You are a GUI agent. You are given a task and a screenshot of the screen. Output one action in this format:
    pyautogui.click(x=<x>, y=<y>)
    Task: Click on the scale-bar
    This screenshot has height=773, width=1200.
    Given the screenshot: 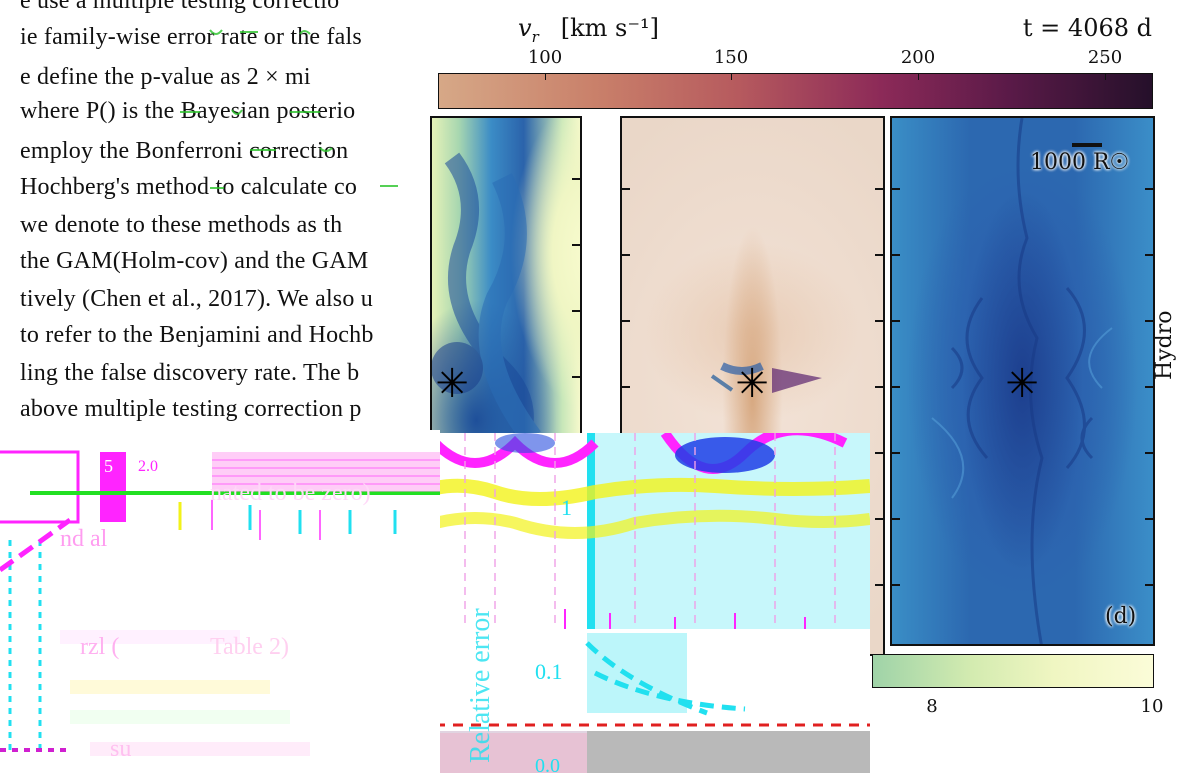 What is the action you would take?
    pyautogui.click(x=1087, y=145)
    